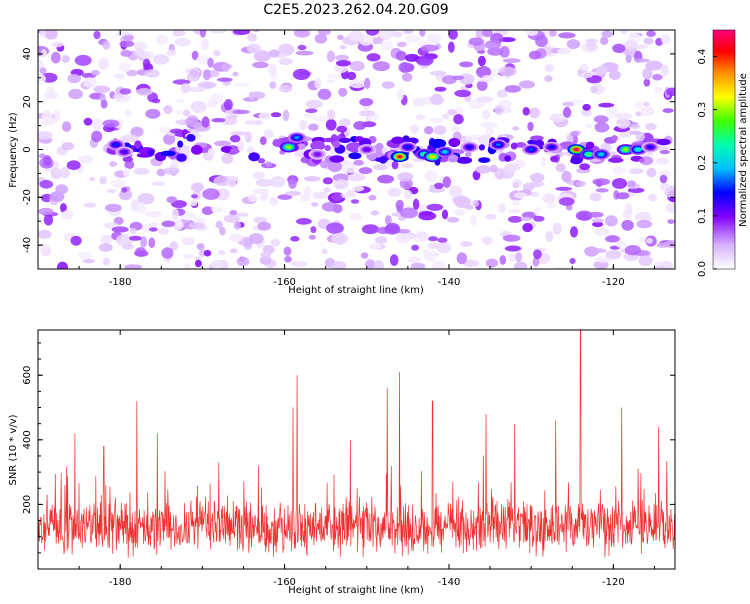  Describe the element at coordinates (27, 197) in the screenshot. I see `y-tick-label: -20` at that location.